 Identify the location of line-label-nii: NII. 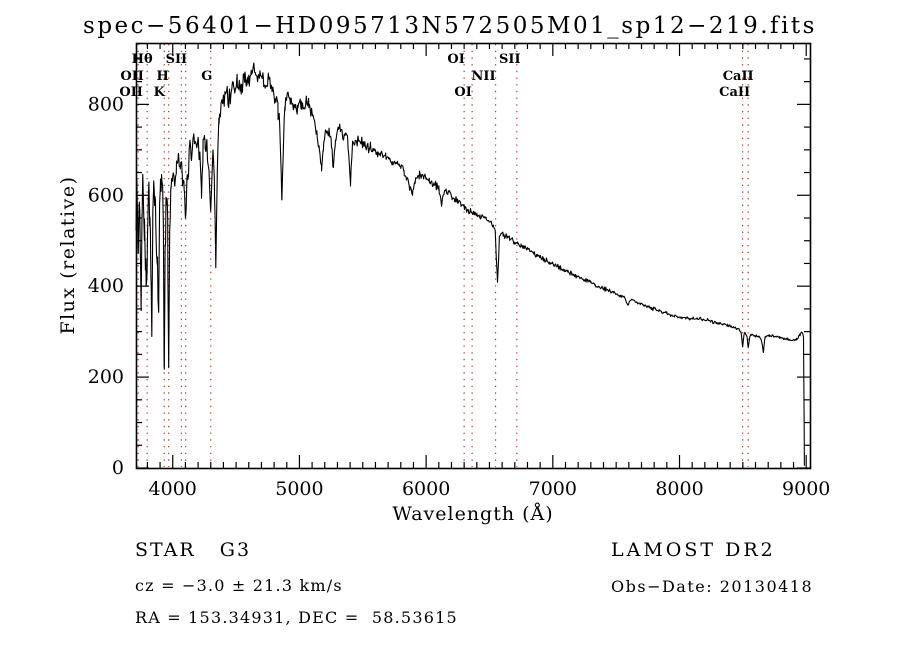
(484, 76).